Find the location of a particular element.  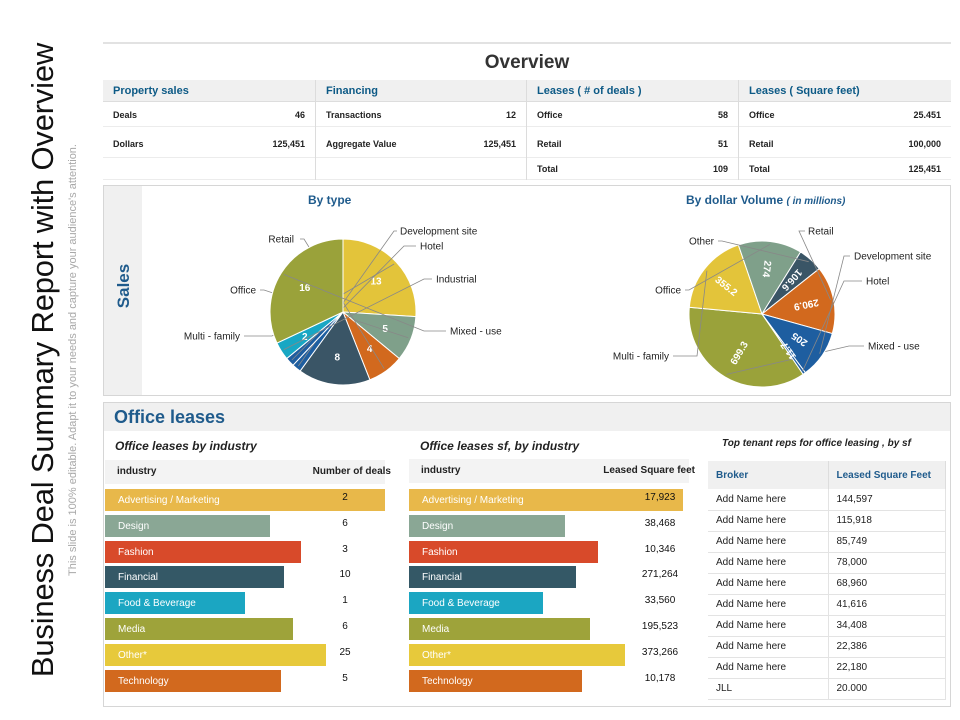

bar-value-label: 271,264 is located at coordinates (660, 575).